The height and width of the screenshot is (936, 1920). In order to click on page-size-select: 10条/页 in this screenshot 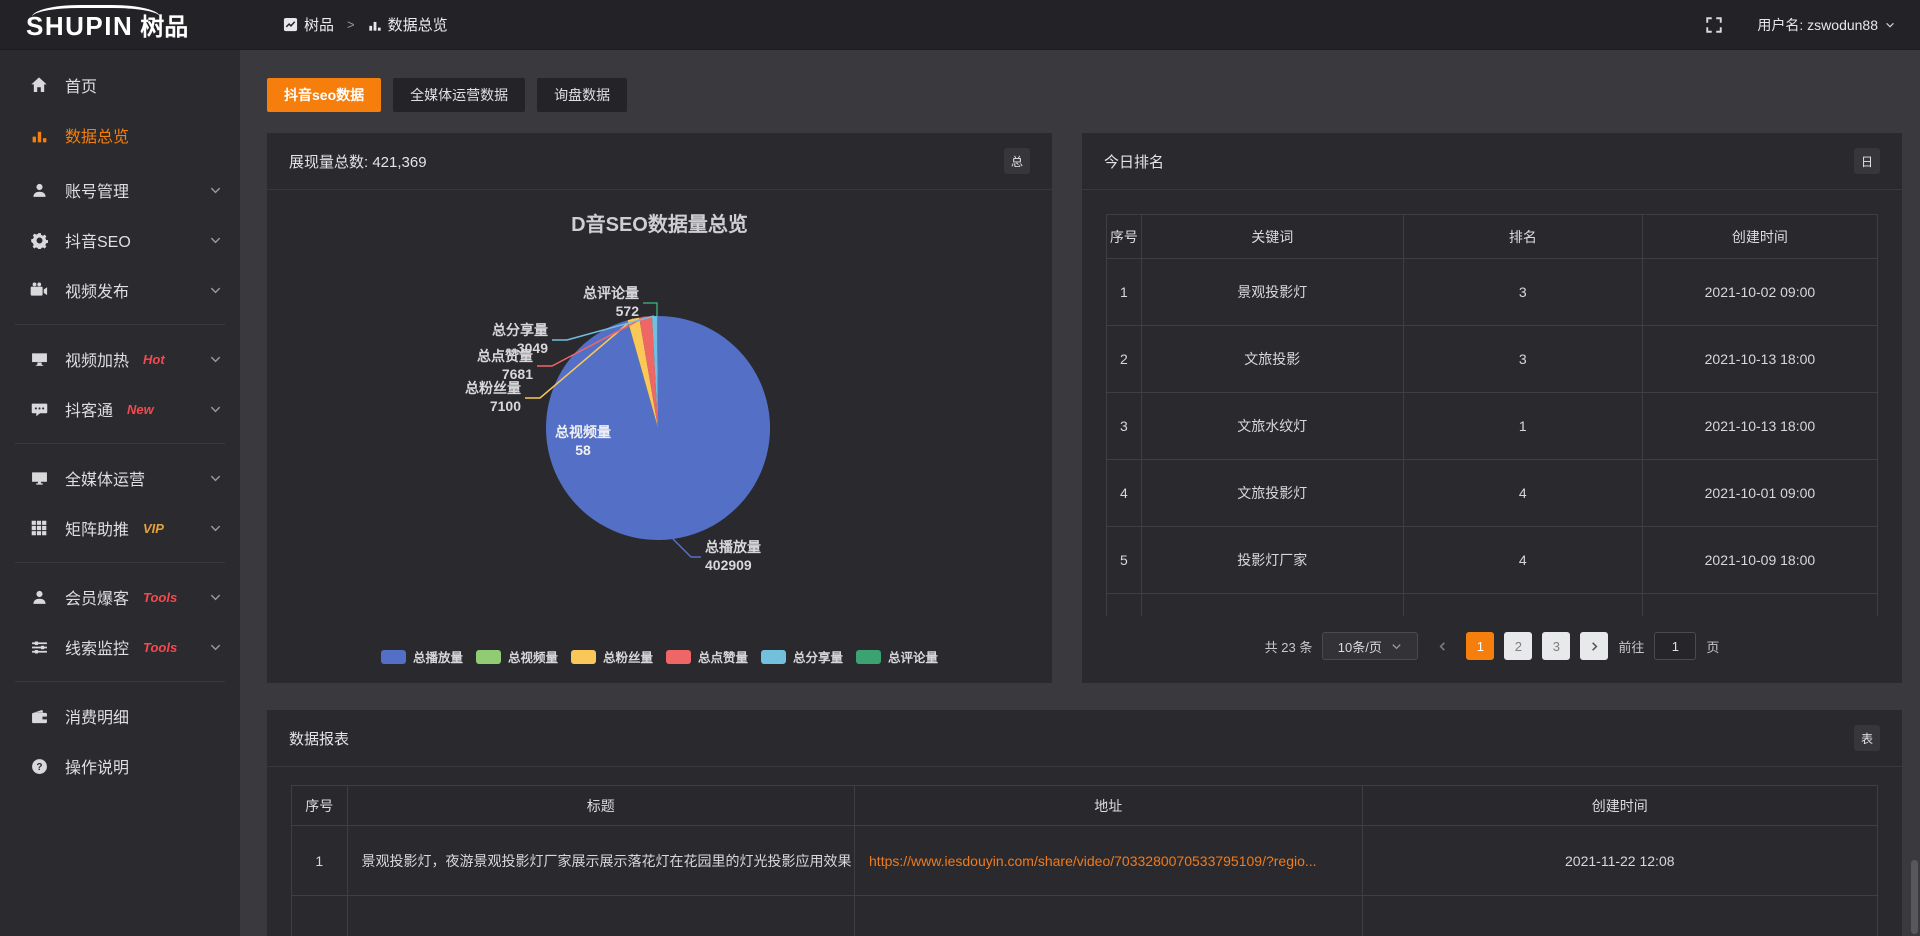, I will do `click(1370, 646)`.